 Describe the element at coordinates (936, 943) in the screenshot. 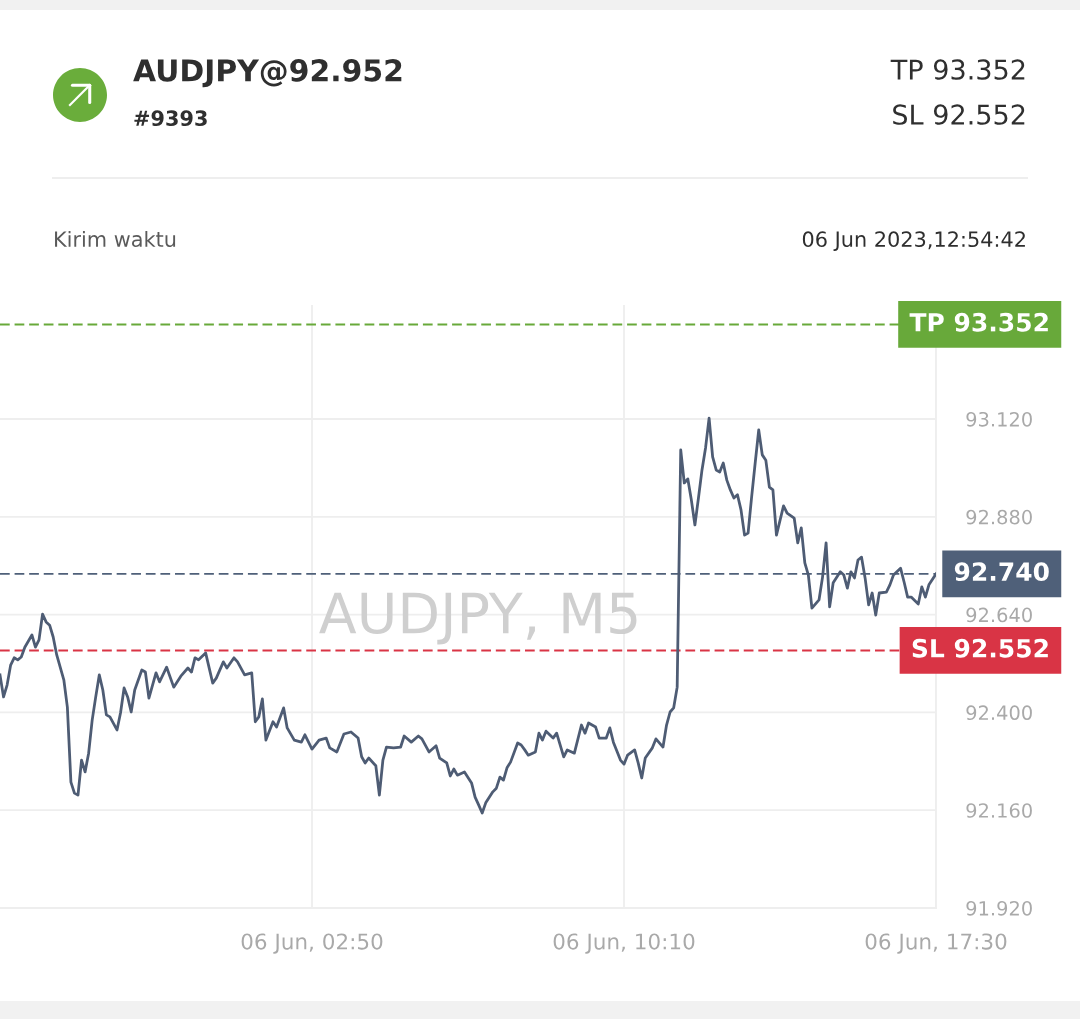

I see `x-tick-label: 06 Jun, 17:30` at that location.